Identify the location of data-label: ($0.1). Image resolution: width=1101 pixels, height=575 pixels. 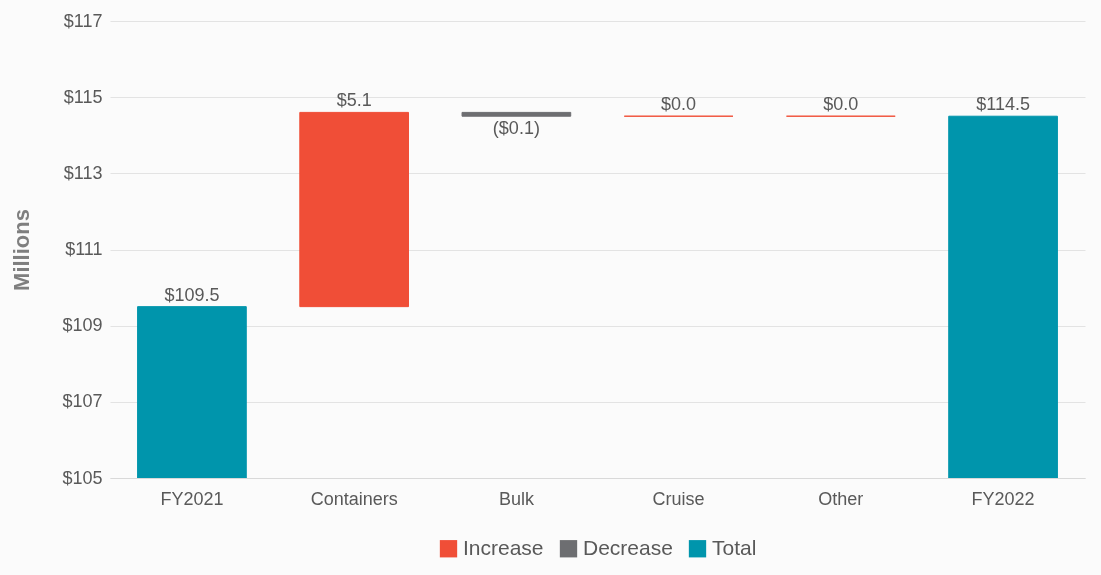
(516, 128).